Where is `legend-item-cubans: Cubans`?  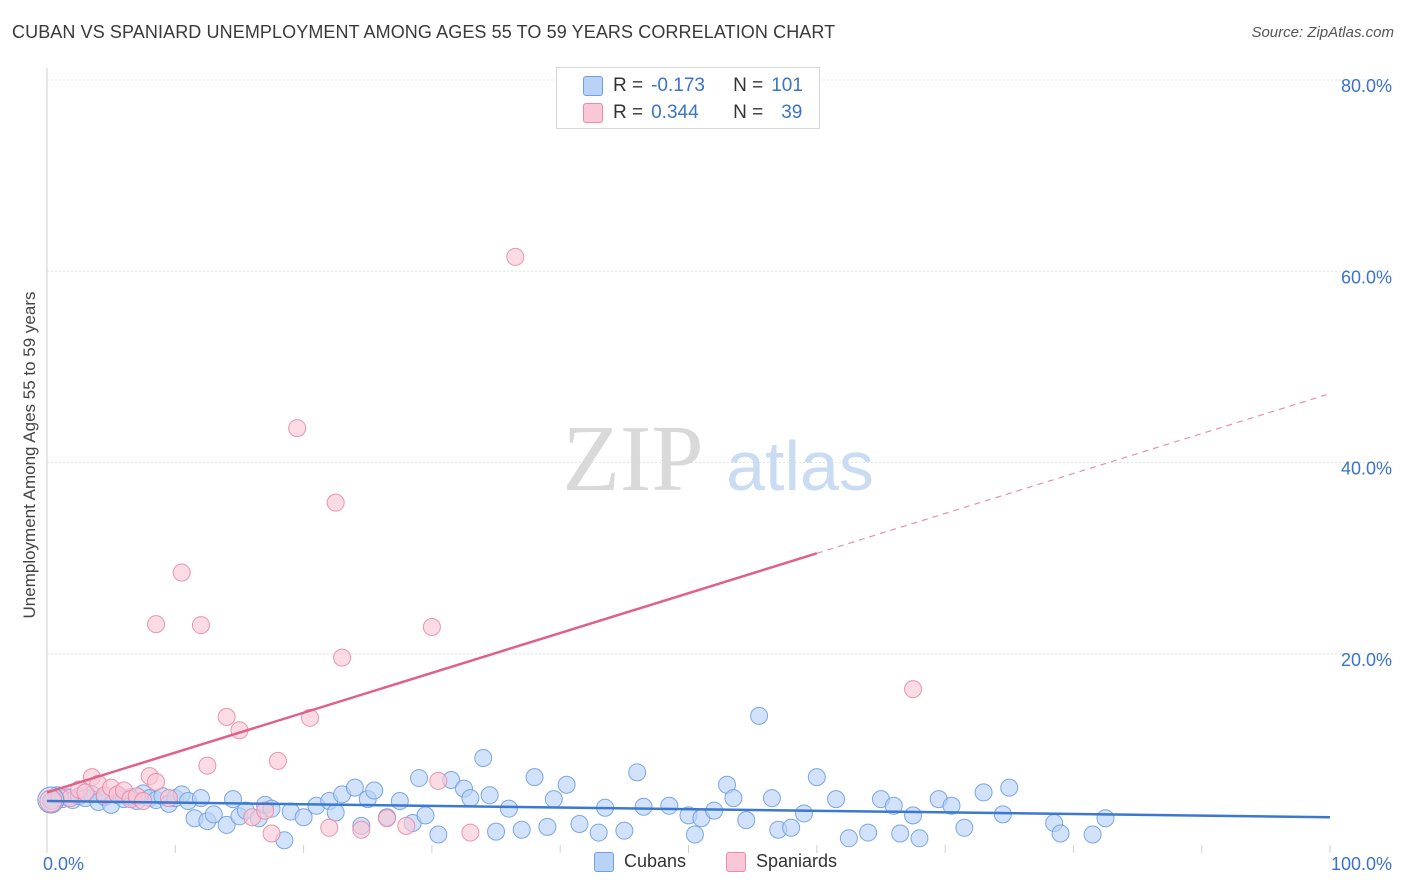
legend-item-cubans: Cubans is located at coordinates (640, 861).